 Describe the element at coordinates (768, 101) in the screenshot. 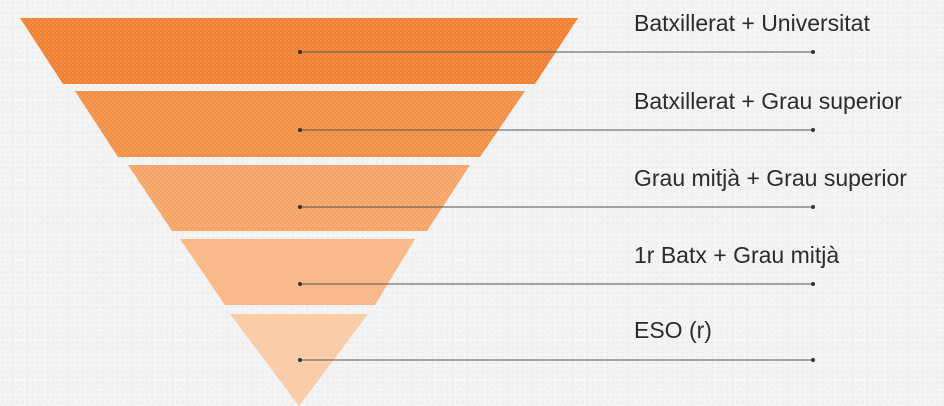

I see `funnel-label-2: Batxillerat + Grau superior` at that location.